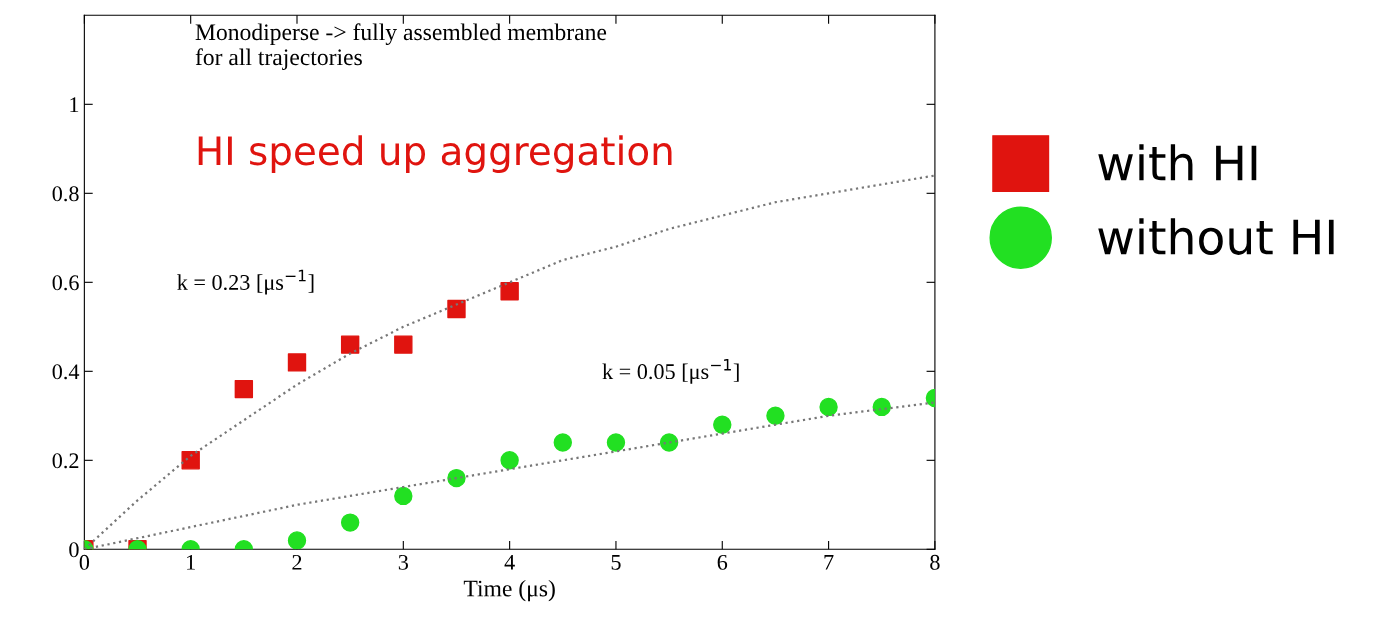 This screenshot has height=638, width=1383. Describe the element at coordinates (65, 283) in the screenshot. I see `y-tick-label: 0.6` at that location.